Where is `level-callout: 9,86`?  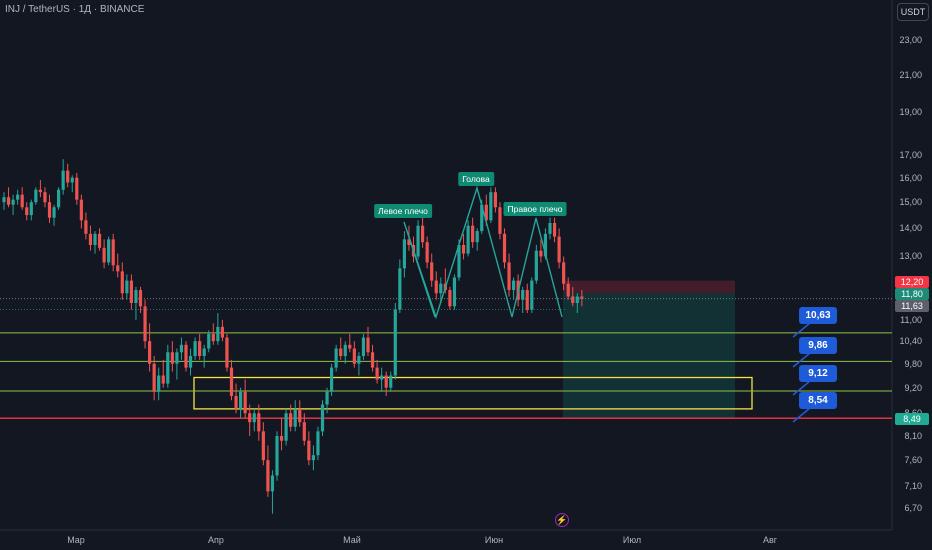 level-callout: 9,86 is located at coordinates (818, 345).